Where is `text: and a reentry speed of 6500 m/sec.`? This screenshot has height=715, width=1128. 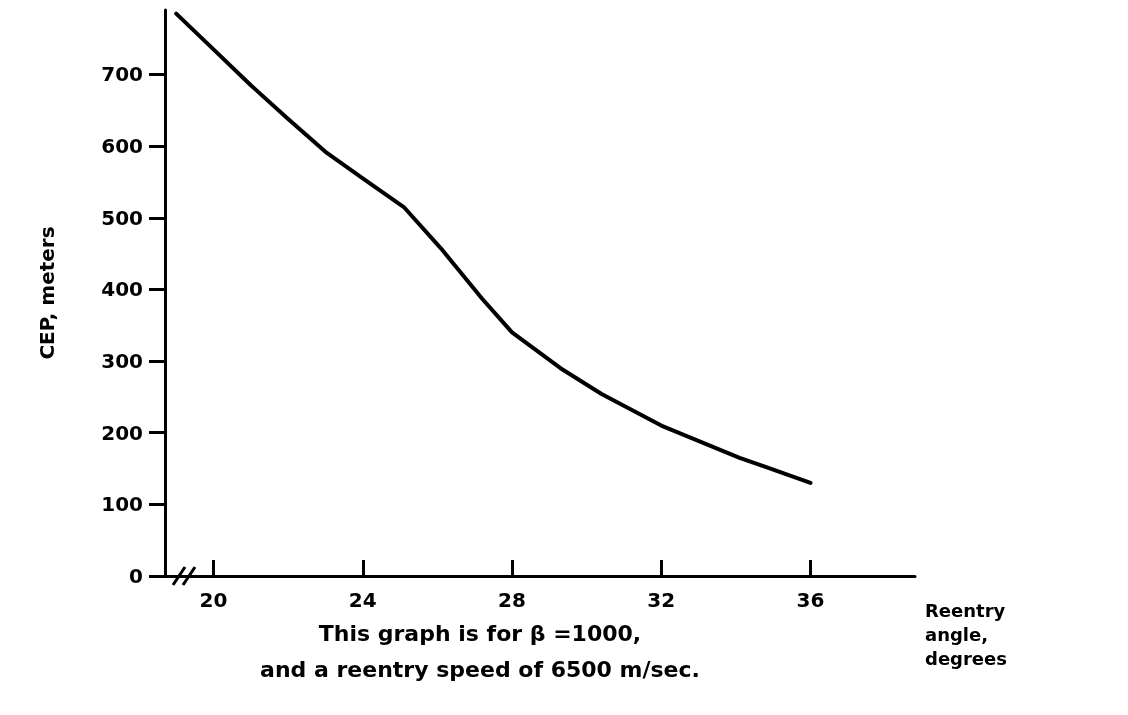
text: and a reentry speed of 6500 m/sec. is located at coordinates (480, 669).